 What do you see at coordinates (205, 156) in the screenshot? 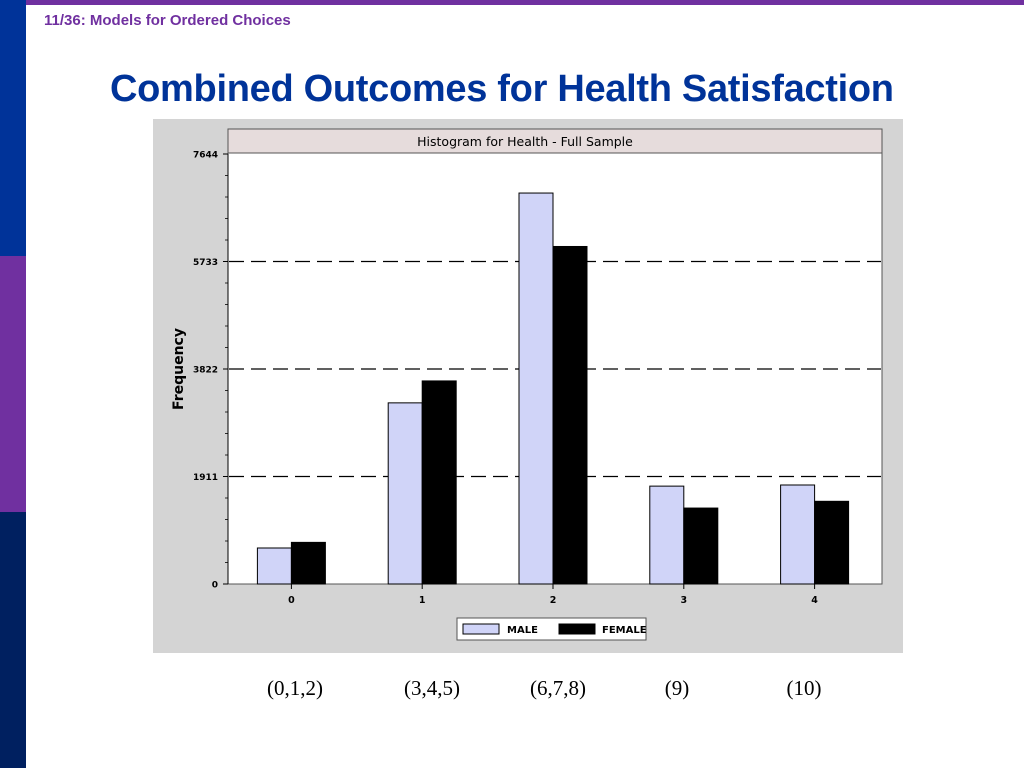
I see `y-tick-label-7644: 7644` at bounding box center [205, 156].